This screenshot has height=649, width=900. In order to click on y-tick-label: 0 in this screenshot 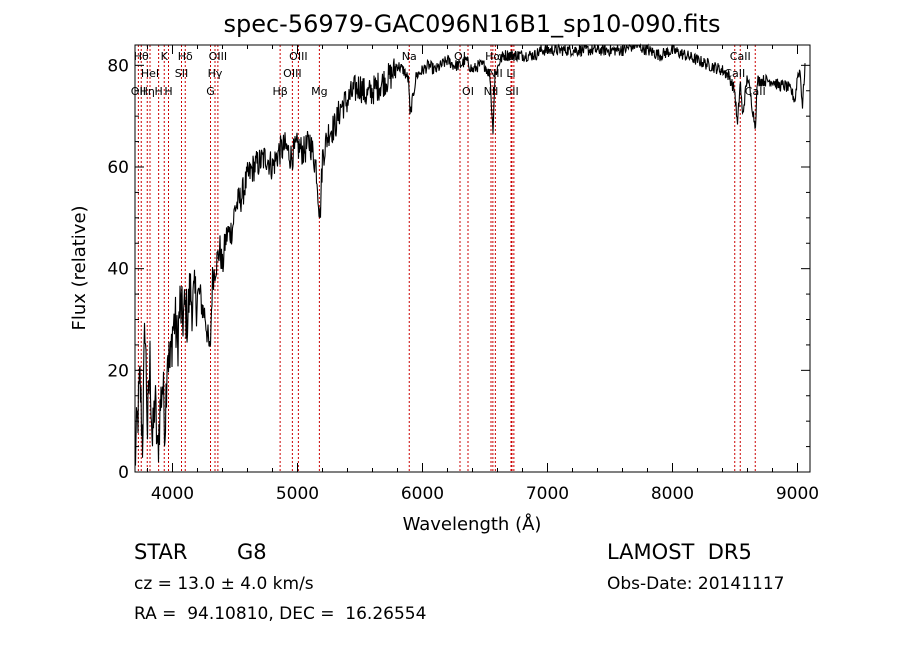, I will do `click(123, 473)`.